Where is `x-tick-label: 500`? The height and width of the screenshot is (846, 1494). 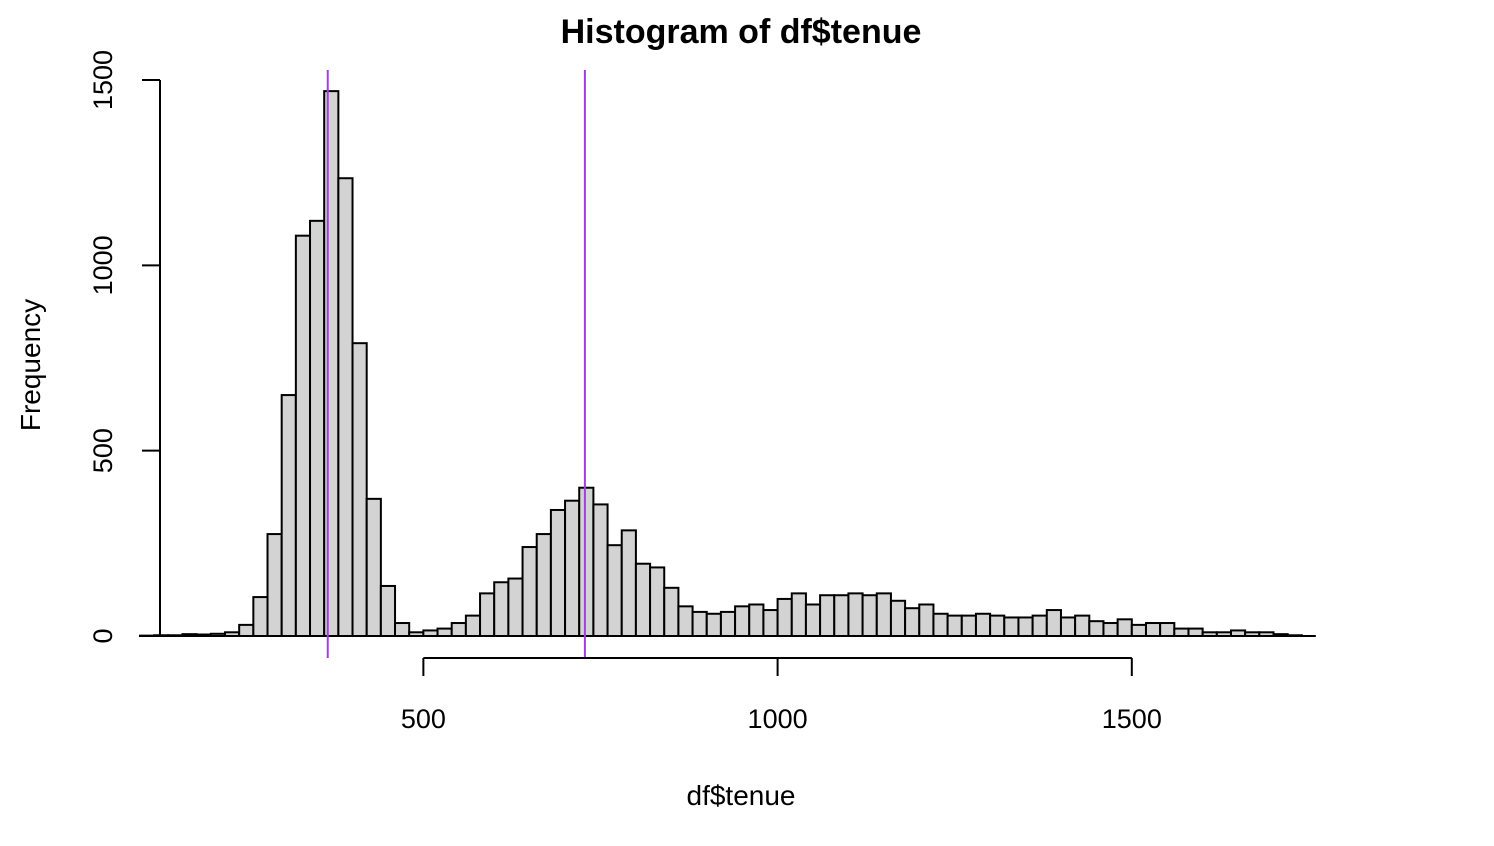
x-tick-label: 500 is located at coordinates (423, 719).